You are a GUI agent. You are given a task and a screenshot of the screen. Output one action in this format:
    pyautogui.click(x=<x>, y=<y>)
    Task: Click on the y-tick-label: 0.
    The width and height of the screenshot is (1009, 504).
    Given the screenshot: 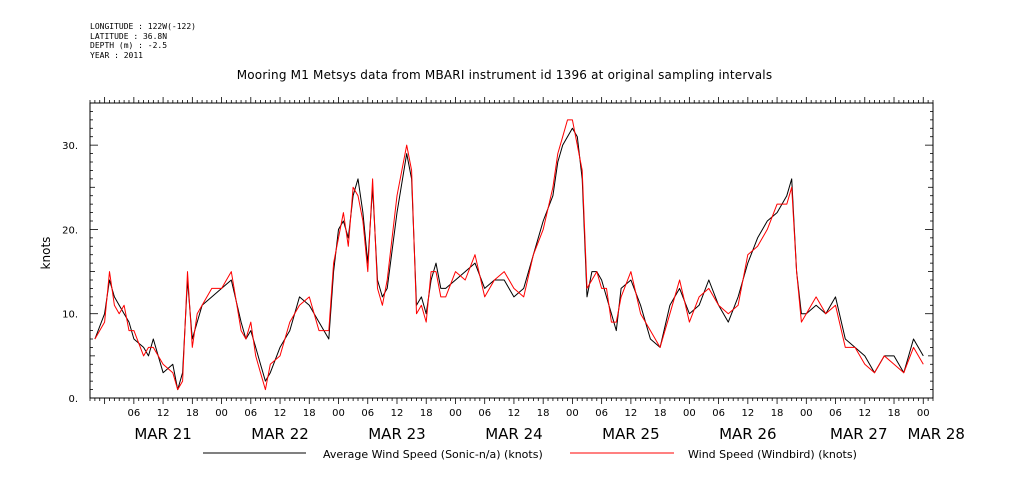 What is the action you would take?
    pyautogui.click(x=73, y=399)
    